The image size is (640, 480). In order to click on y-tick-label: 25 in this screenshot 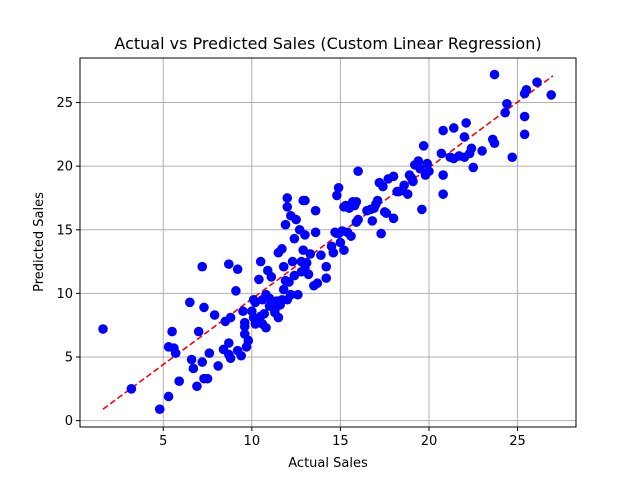, I will do `click(64, 103)`.